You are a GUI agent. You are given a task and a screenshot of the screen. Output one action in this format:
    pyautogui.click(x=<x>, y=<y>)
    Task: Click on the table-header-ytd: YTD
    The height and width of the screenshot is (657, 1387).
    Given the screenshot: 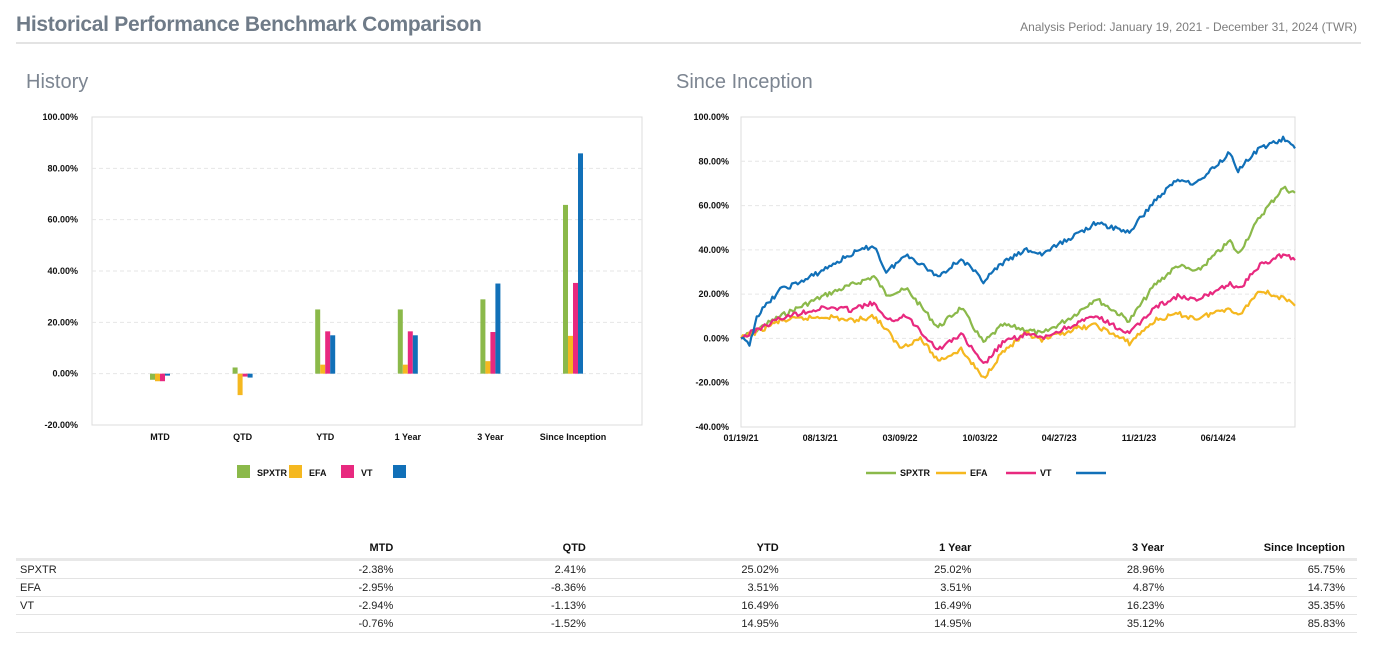 What is the action you would take?
    pyautogui.click(x=694, y=549)
    